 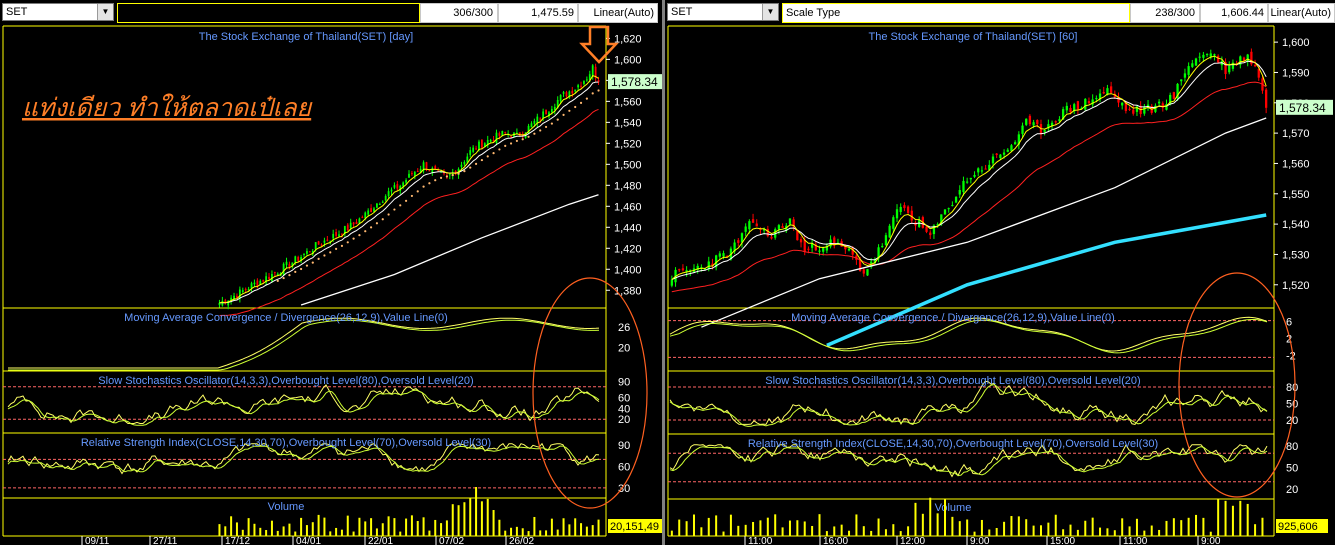 What do you see at coordinates (663, 272) in the screenshot?
I see `panel-divider` at bounding box center [663, 272].